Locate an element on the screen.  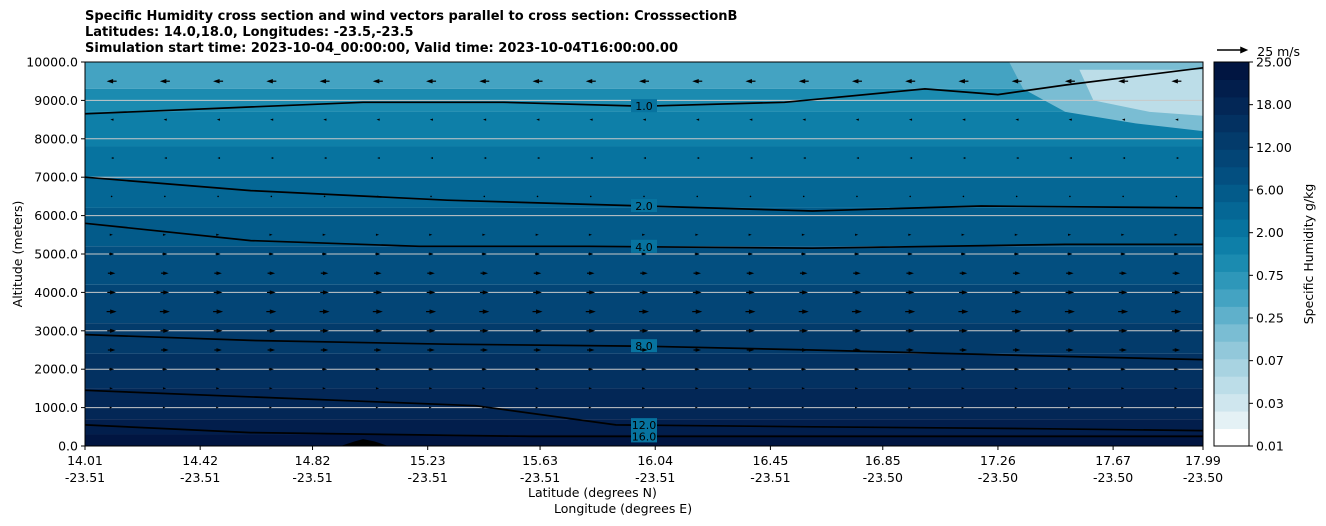
contour-line is located at coordinates (644, 431).